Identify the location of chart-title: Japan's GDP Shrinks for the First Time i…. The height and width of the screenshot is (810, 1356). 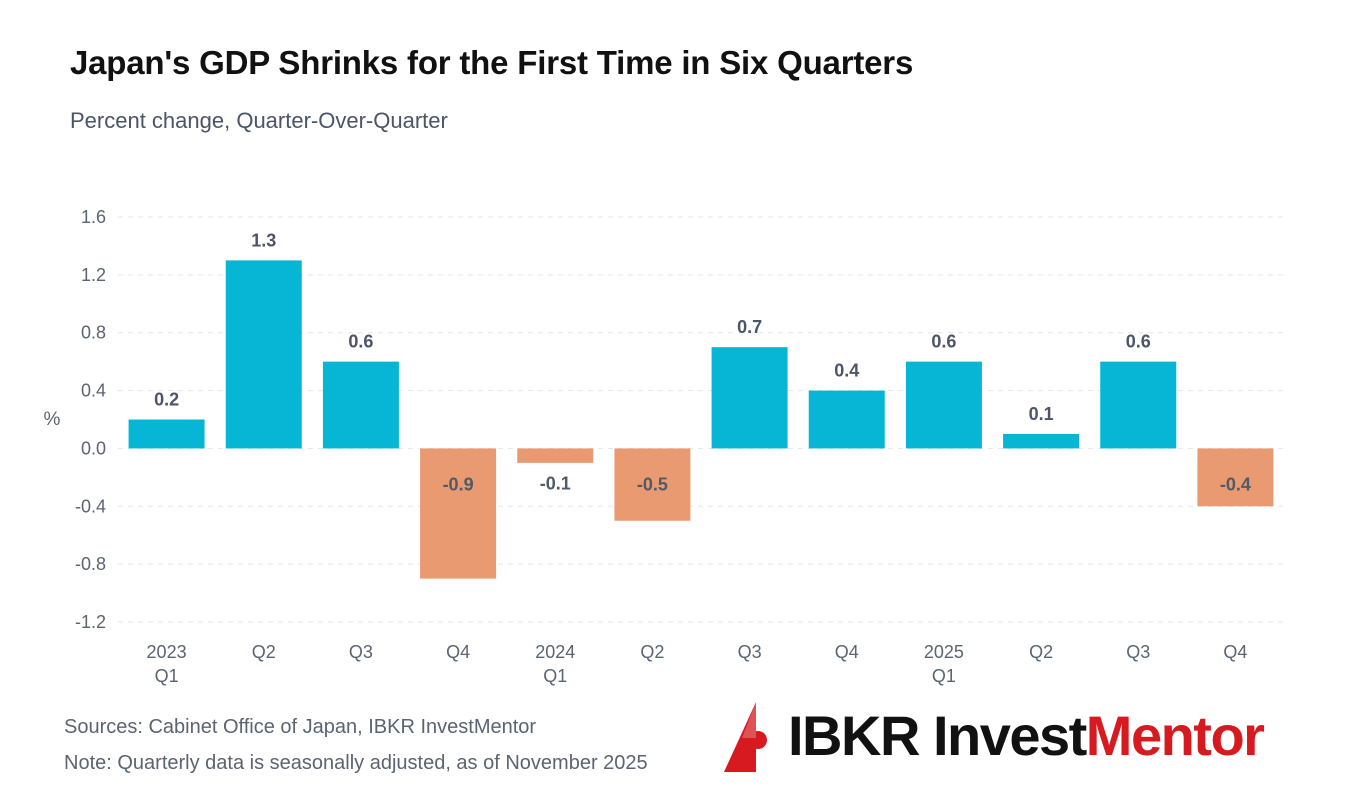
(492, 62).